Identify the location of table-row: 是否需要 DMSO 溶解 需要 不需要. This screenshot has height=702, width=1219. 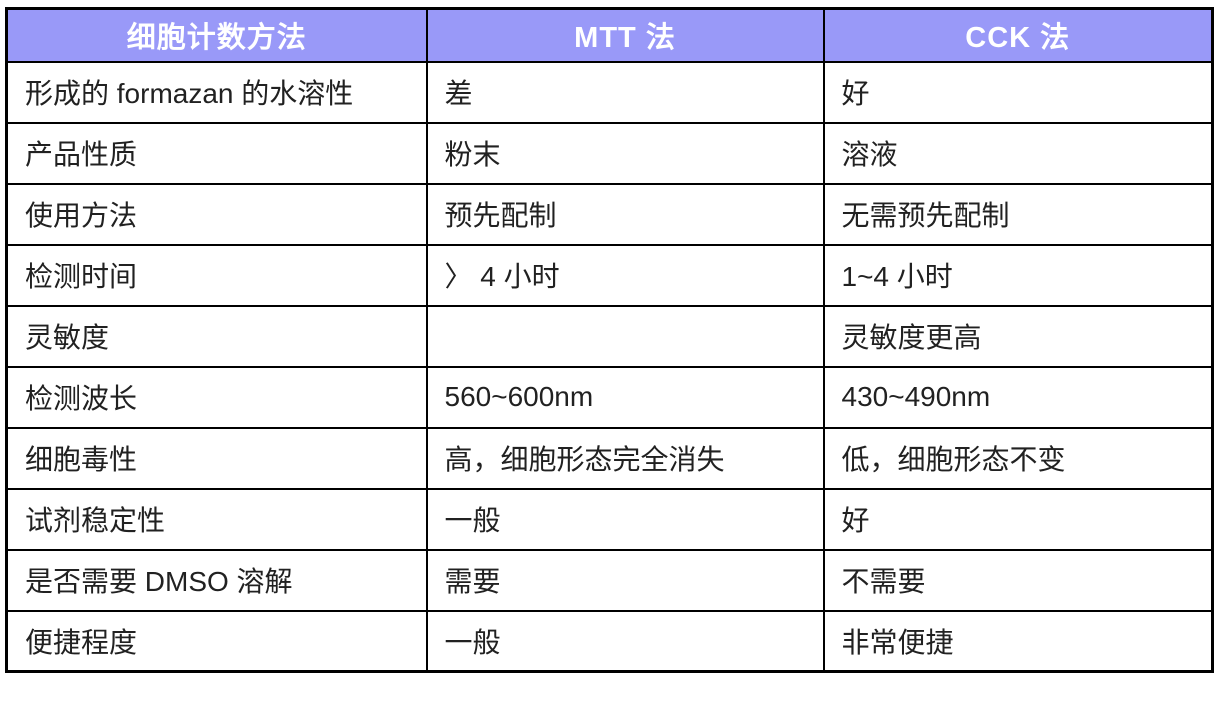
(609, 580).